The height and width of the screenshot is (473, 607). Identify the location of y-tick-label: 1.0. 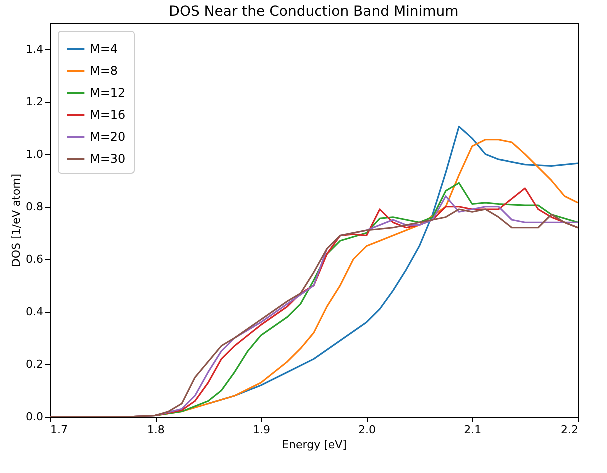
(35, 154).